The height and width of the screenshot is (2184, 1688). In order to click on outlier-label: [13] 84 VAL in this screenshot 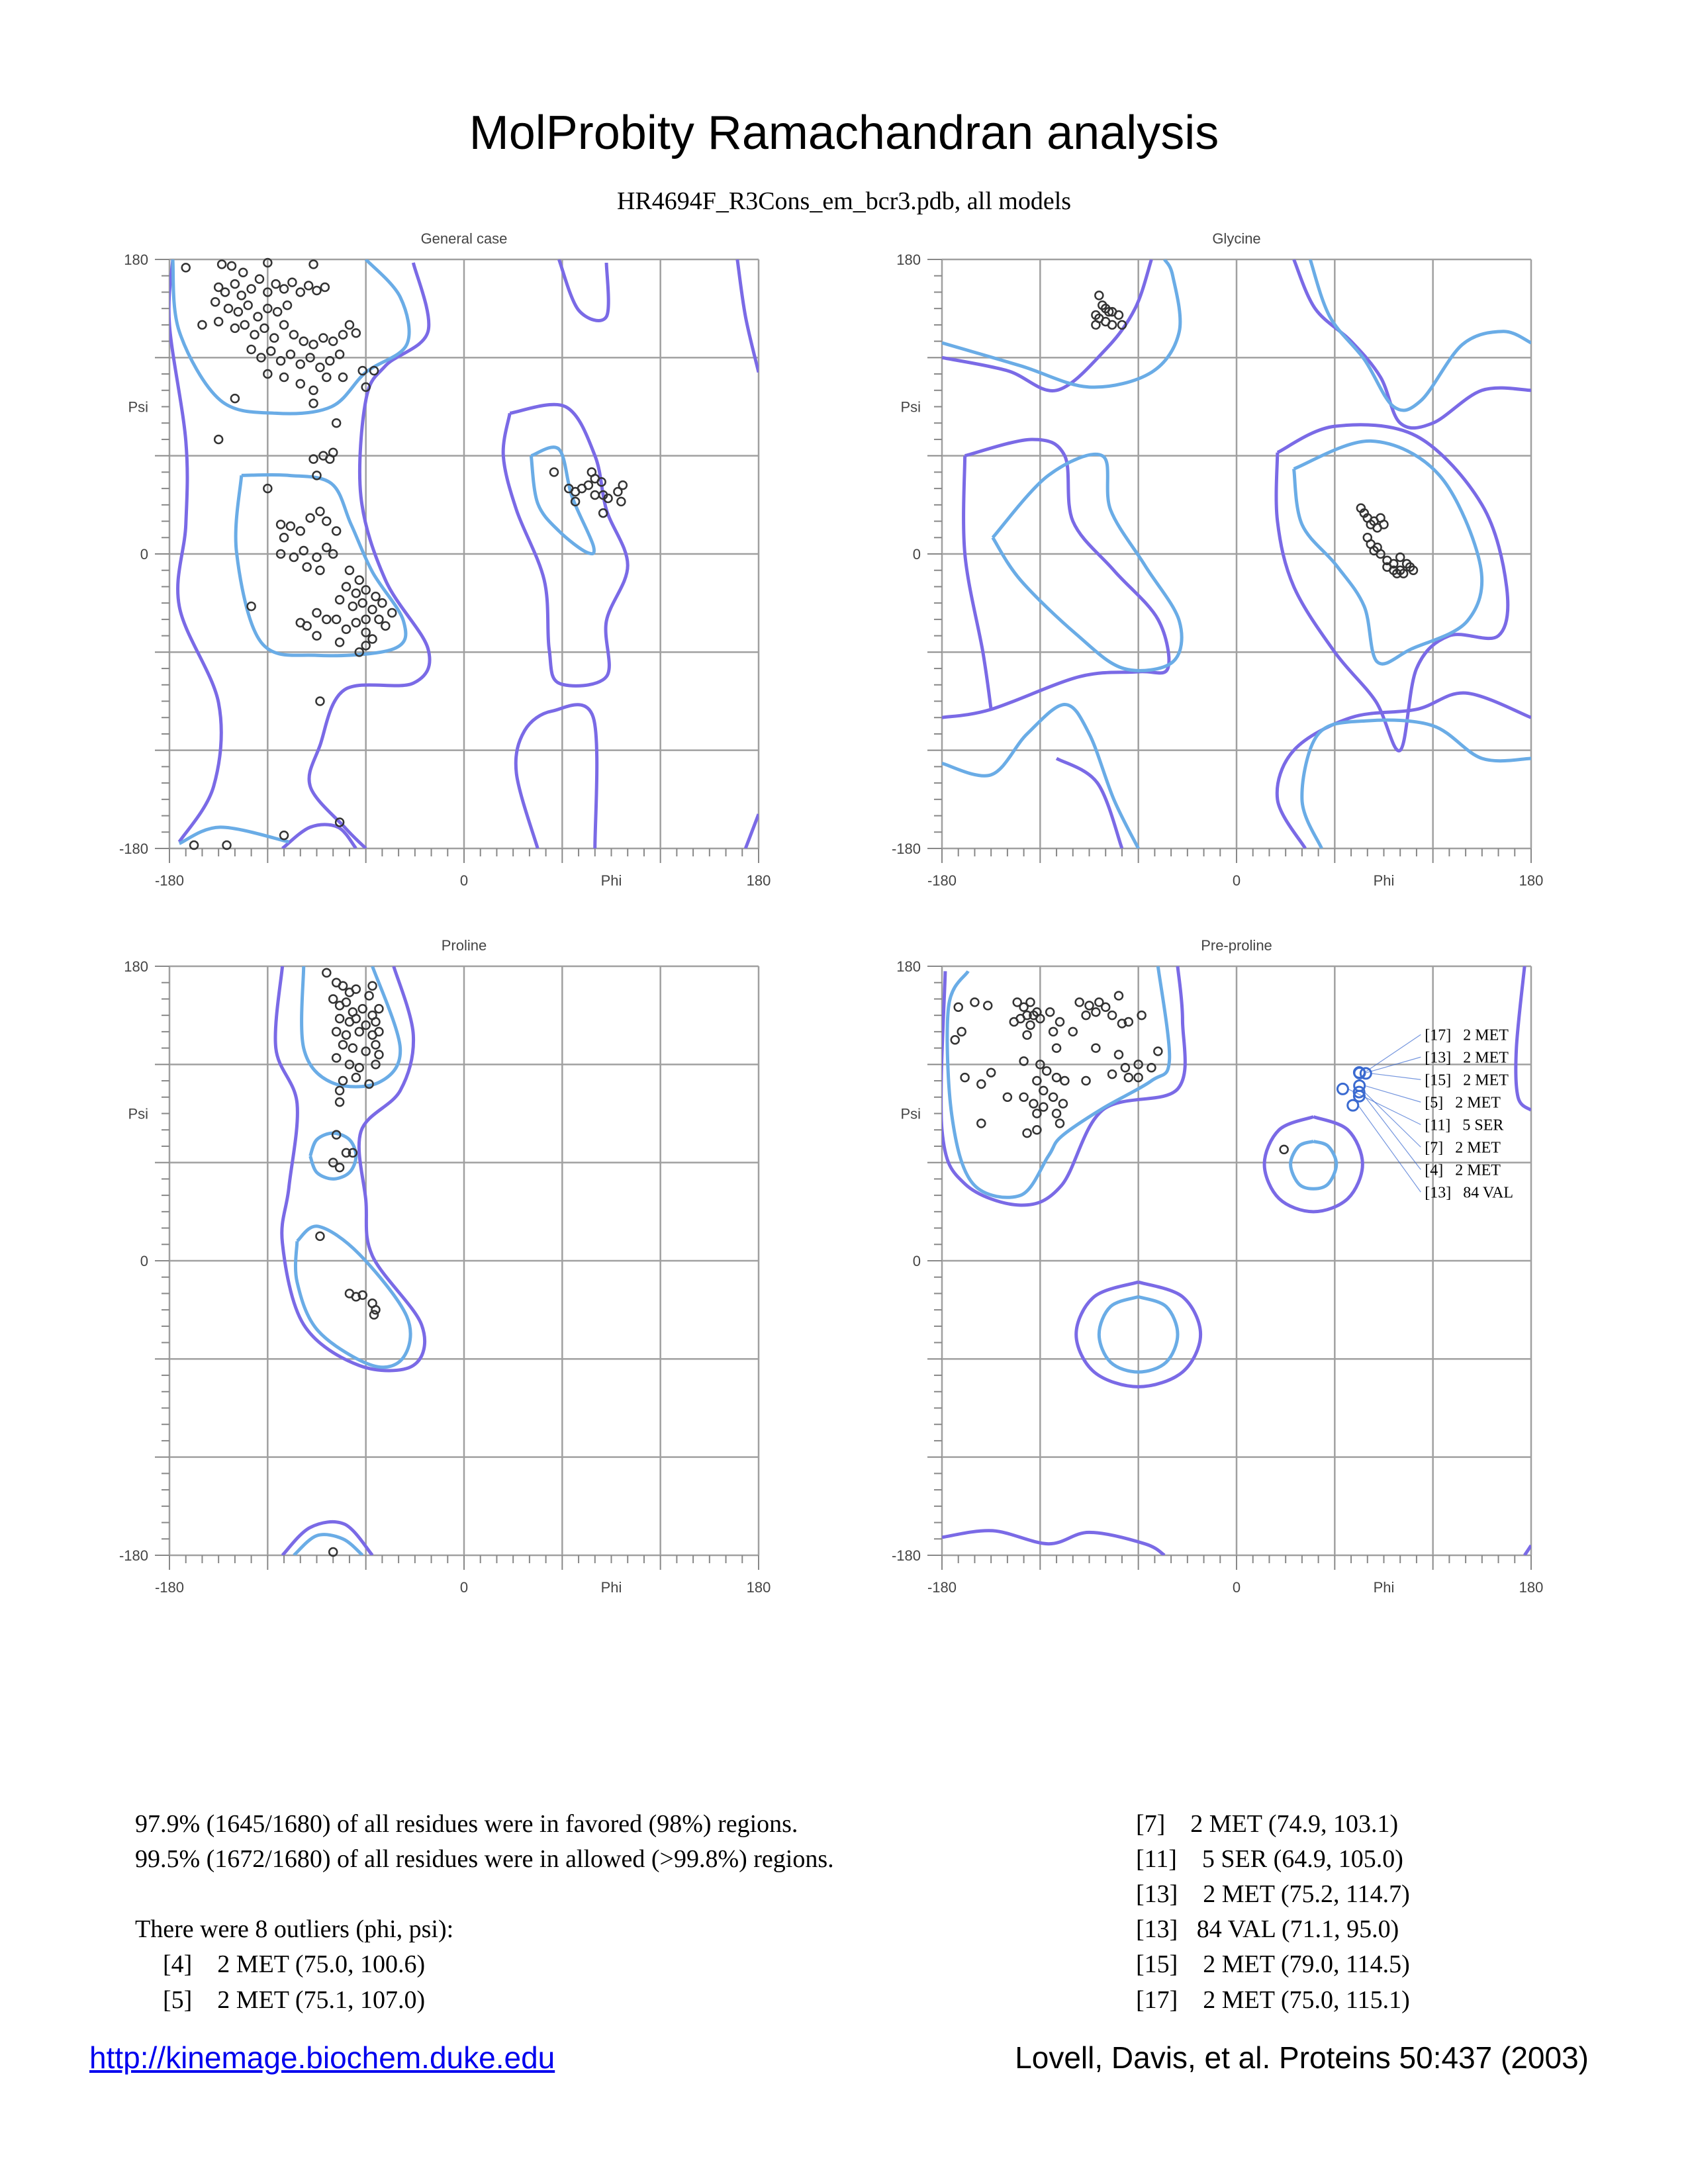, I will do `click(1469, 1192)`.